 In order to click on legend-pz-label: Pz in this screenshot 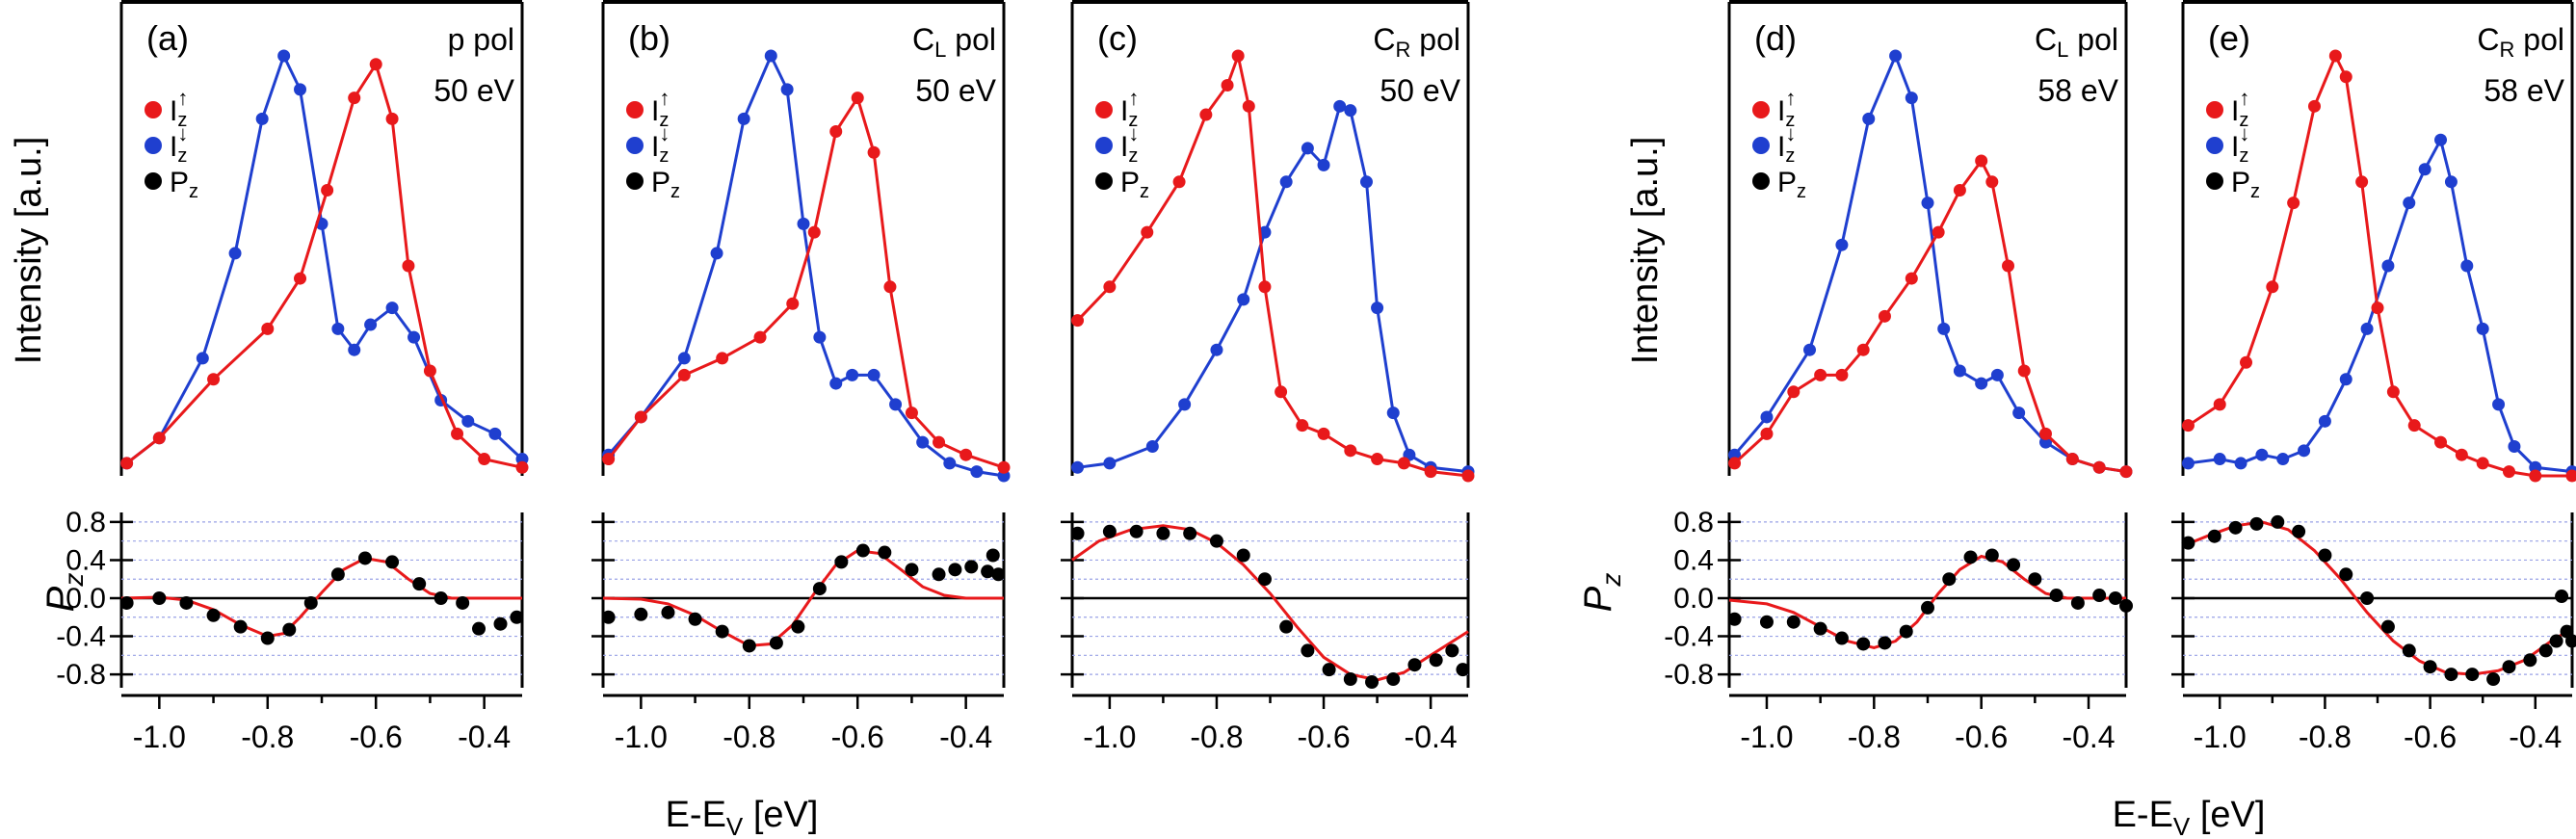, I will do `click(1792, 184)`.